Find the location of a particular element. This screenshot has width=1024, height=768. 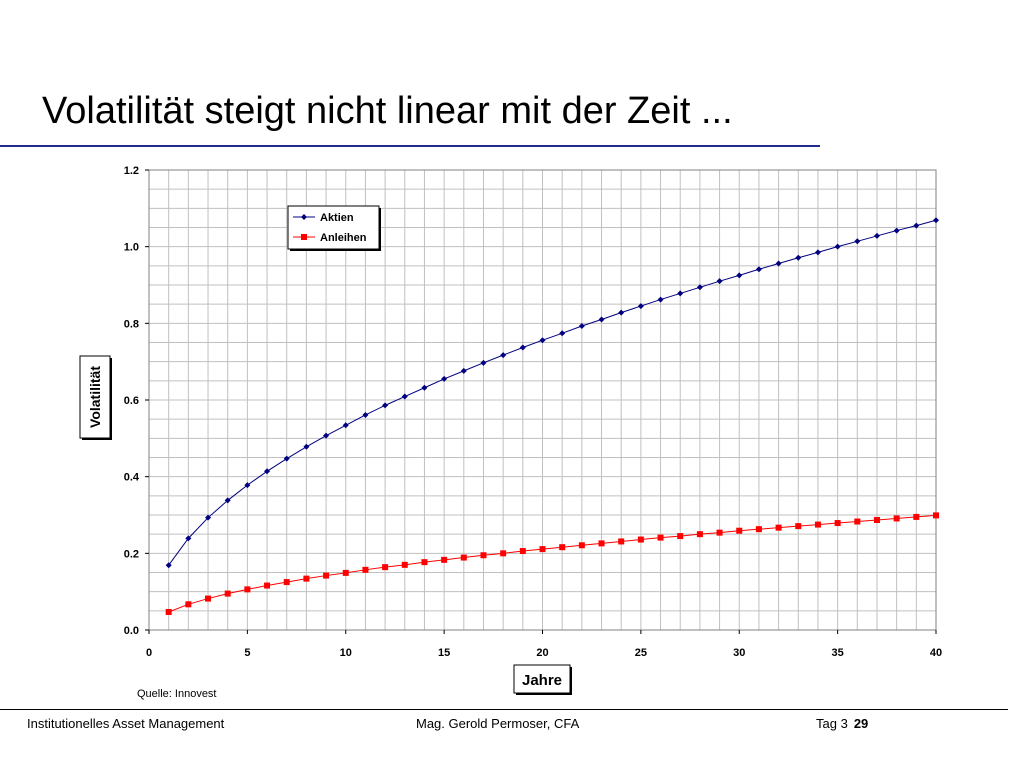

legend-label: Aktien is located at coordinates (337, 218).